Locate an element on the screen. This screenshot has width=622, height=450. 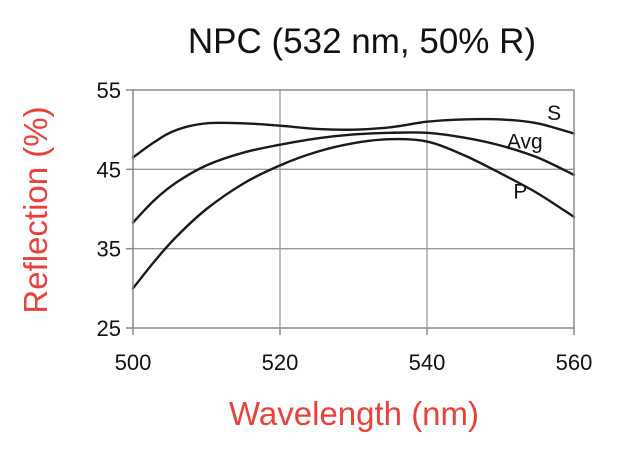
series-label-s: S is located at coordinates (554, 113).